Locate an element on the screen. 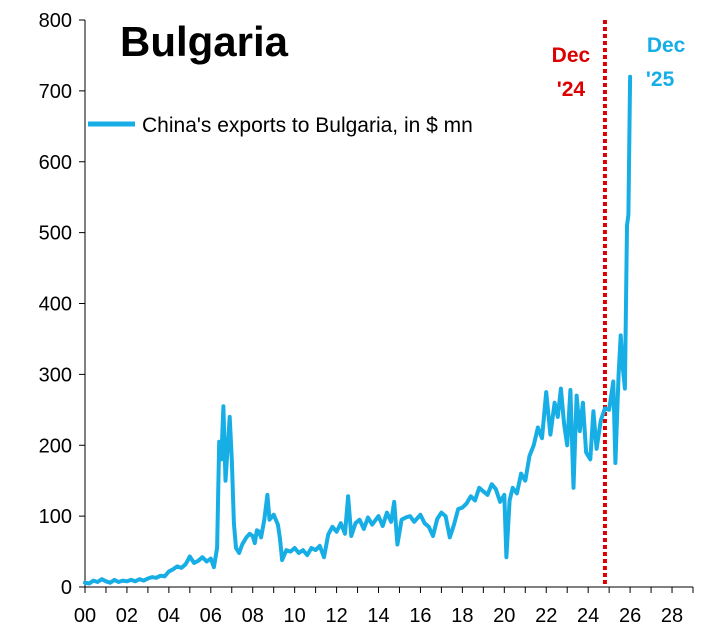 The width and height of the screenshot is (713, 641). y-tick-label: 700 is located at coordinates (55, 92).